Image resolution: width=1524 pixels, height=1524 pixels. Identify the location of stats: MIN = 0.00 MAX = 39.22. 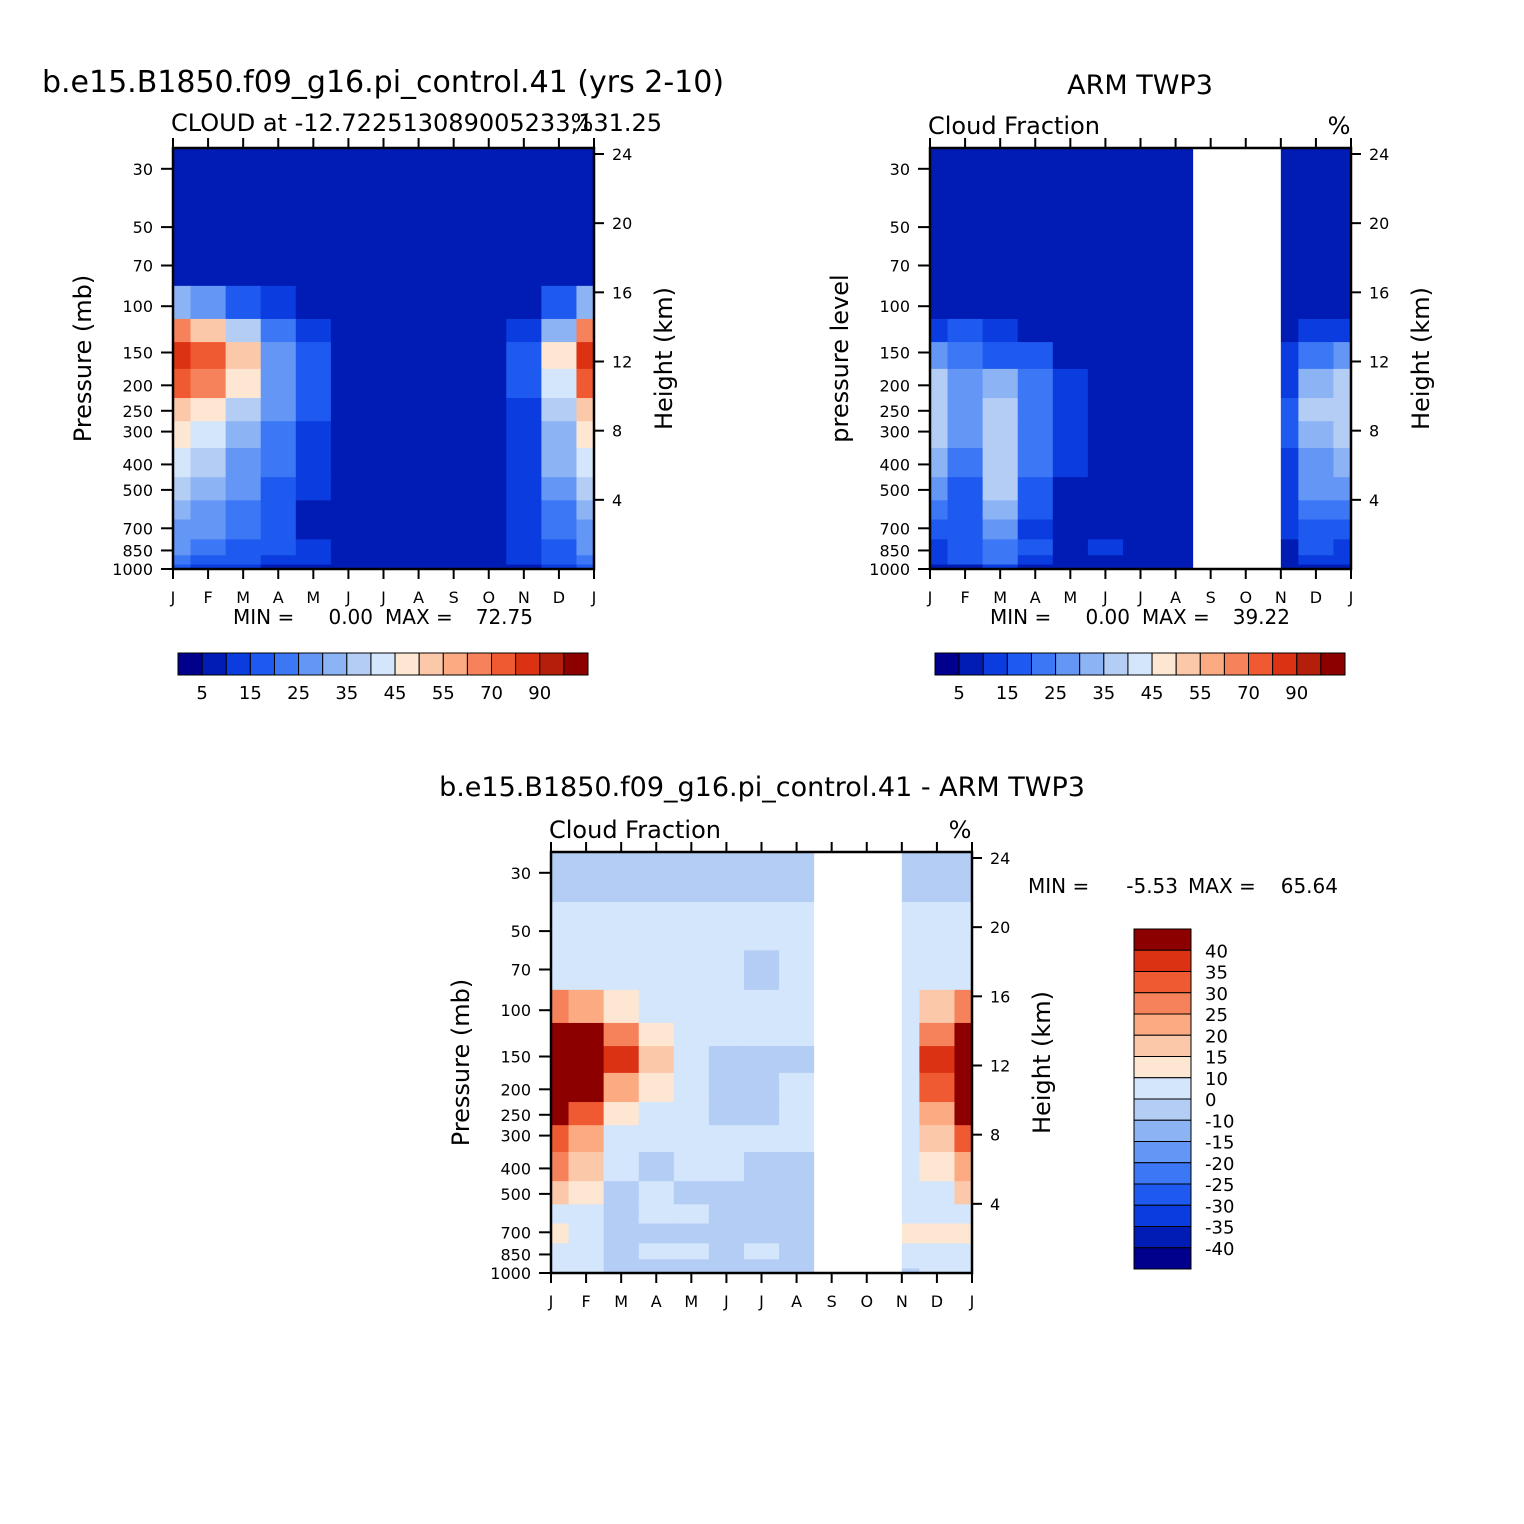
(1140, 617).